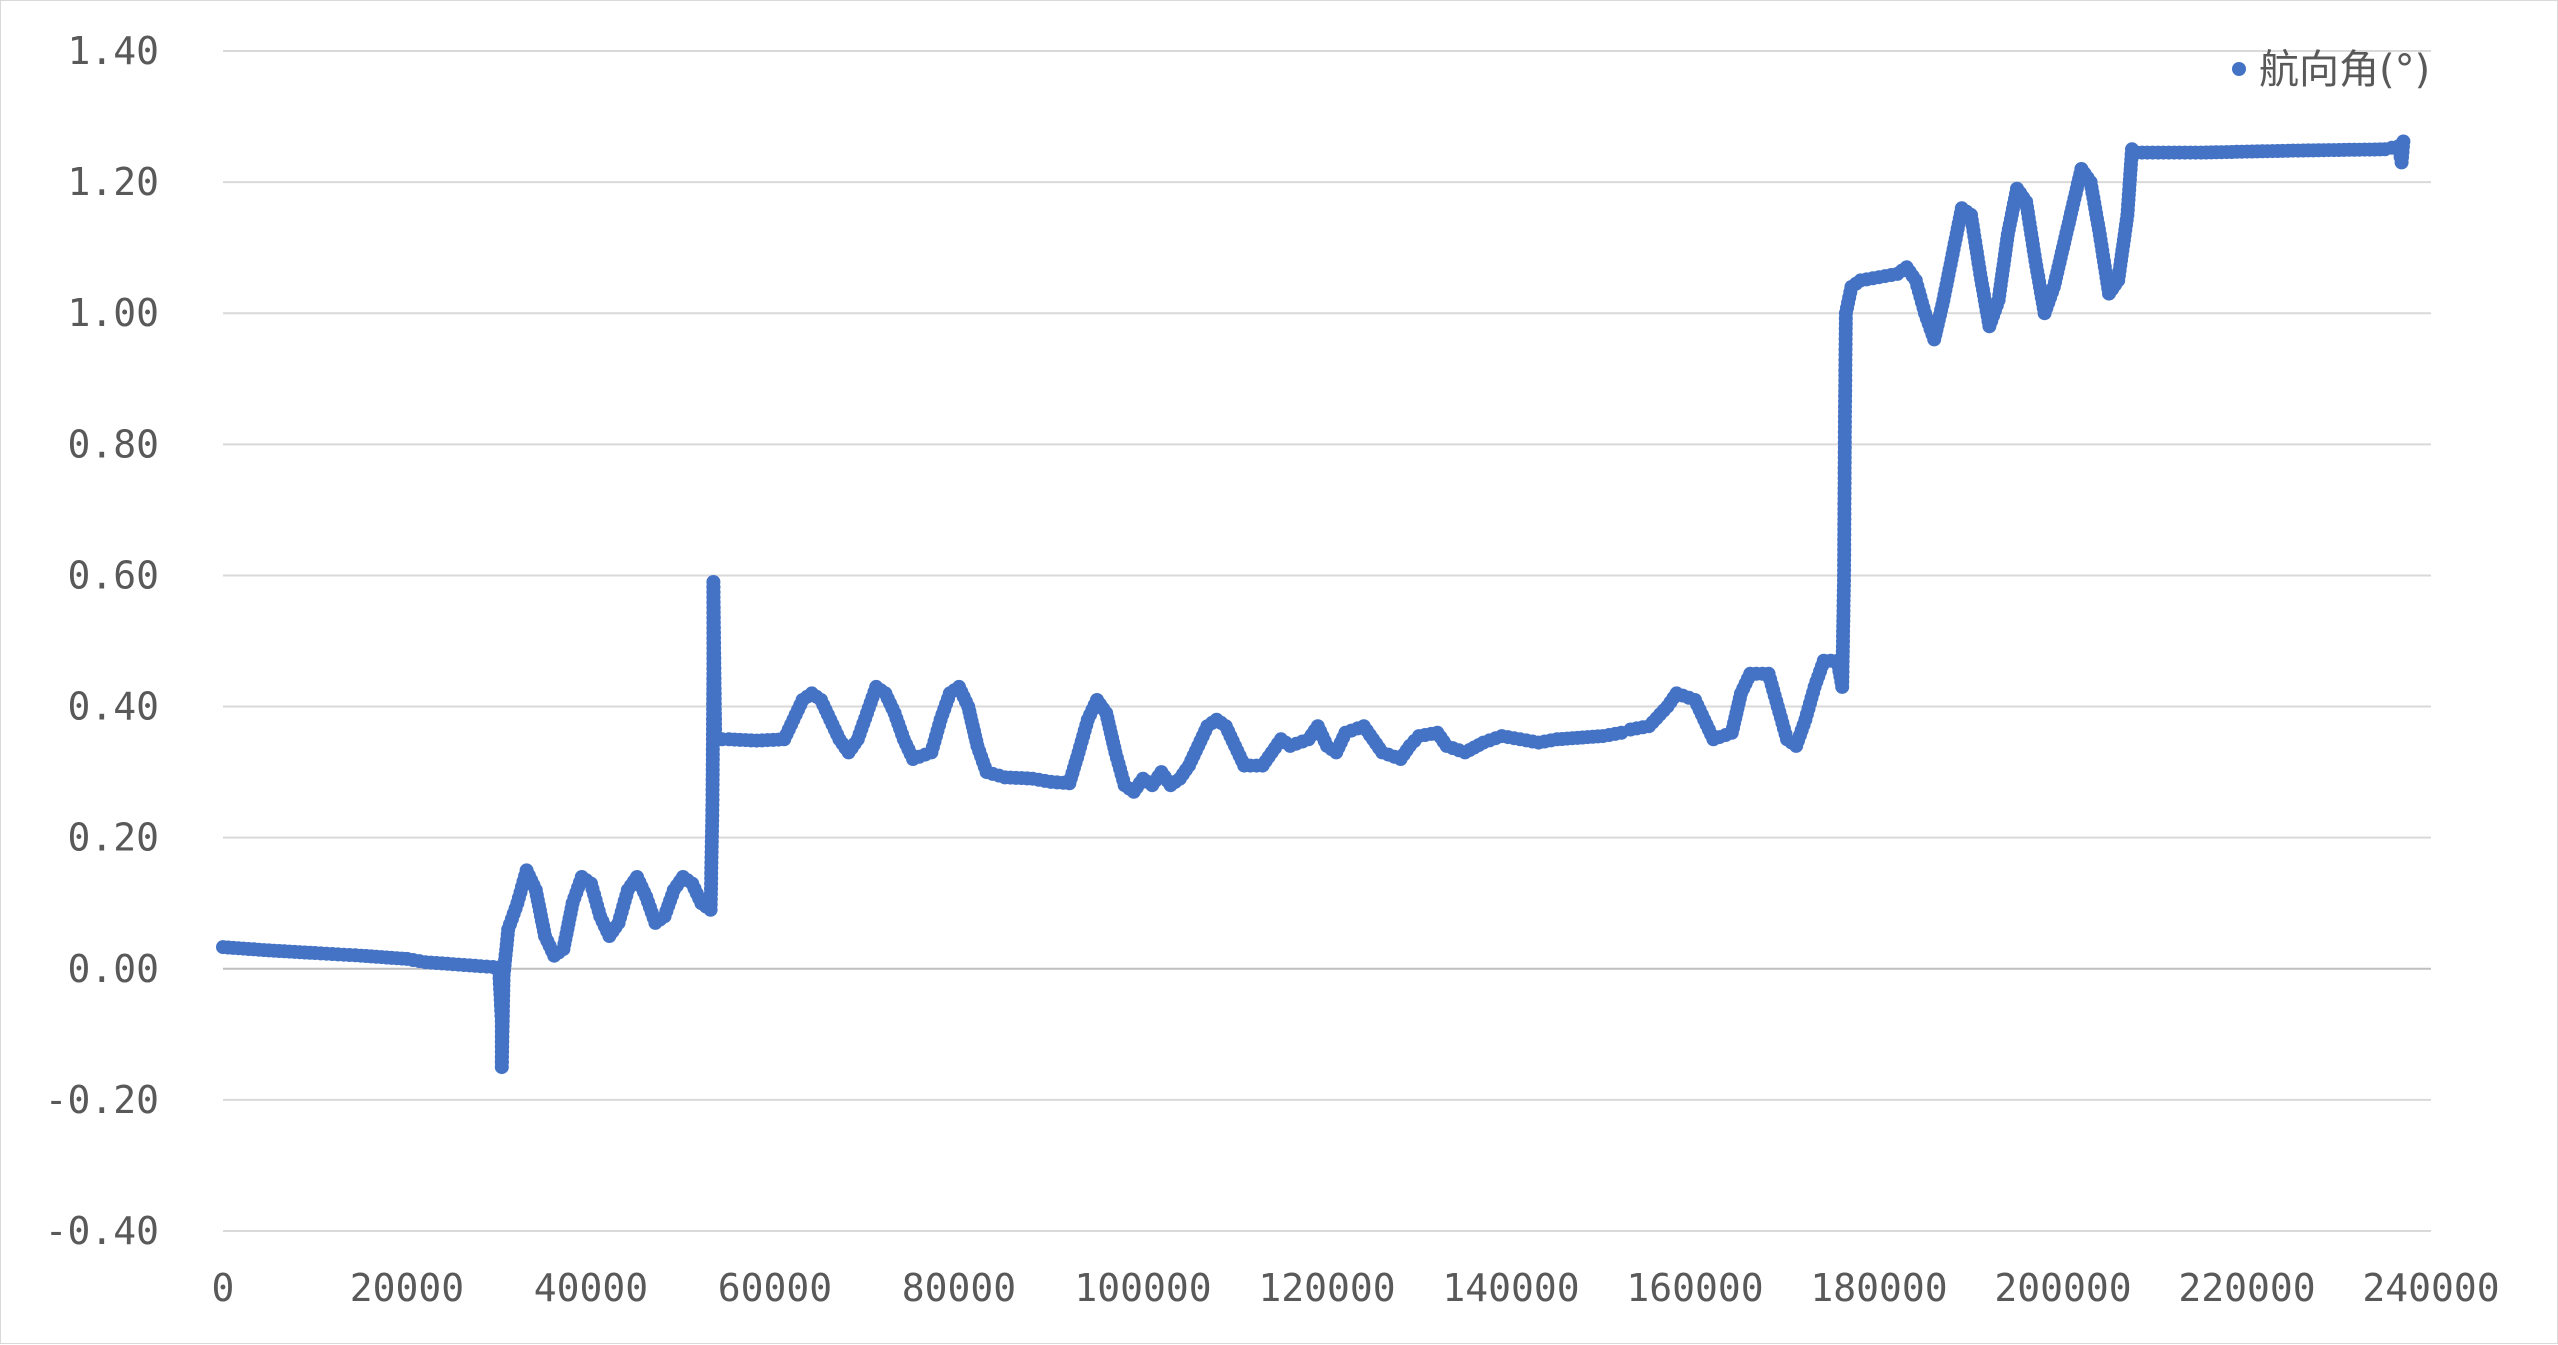 The width and height of the screenshot is (2558, 1345). I want to click on x-tick-label: 140000, so click(1510, 1288).